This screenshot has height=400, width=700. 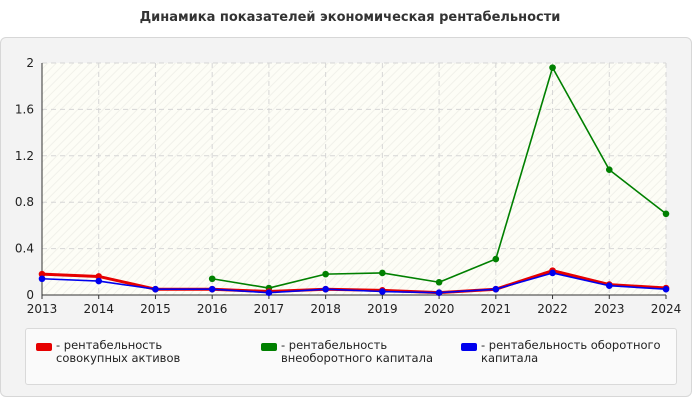 What do you see at coordinates (24, 249) in the screenshot?
I see `y-tick-label: 0.4` at bounding box center [24, 249].